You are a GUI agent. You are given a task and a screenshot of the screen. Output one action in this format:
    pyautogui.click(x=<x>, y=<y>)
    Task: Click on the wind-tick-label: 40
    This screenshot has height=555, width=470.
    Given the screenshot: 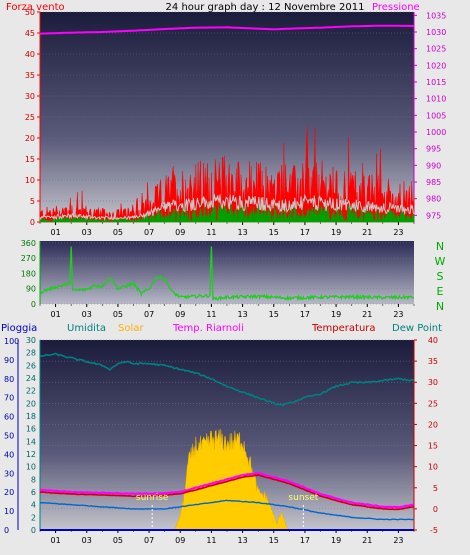 What is the action you would take?
    pyautogui.click(x=30, y=54)
    